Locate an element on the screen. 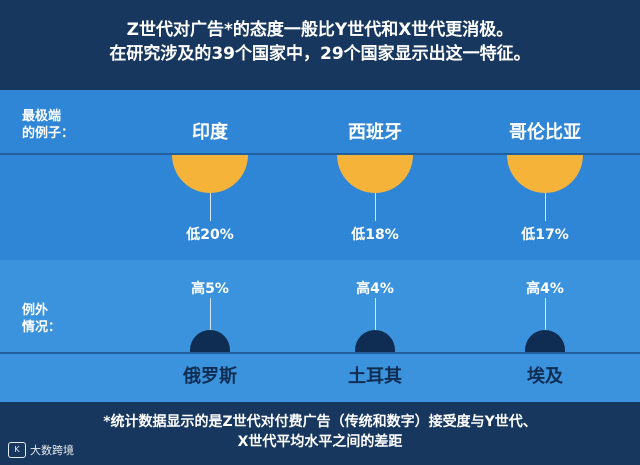 Image resolution: width=640 pixels, height=465 pixels. extreme-label-line-2: 的例子： is located at coordinates (48, 133).